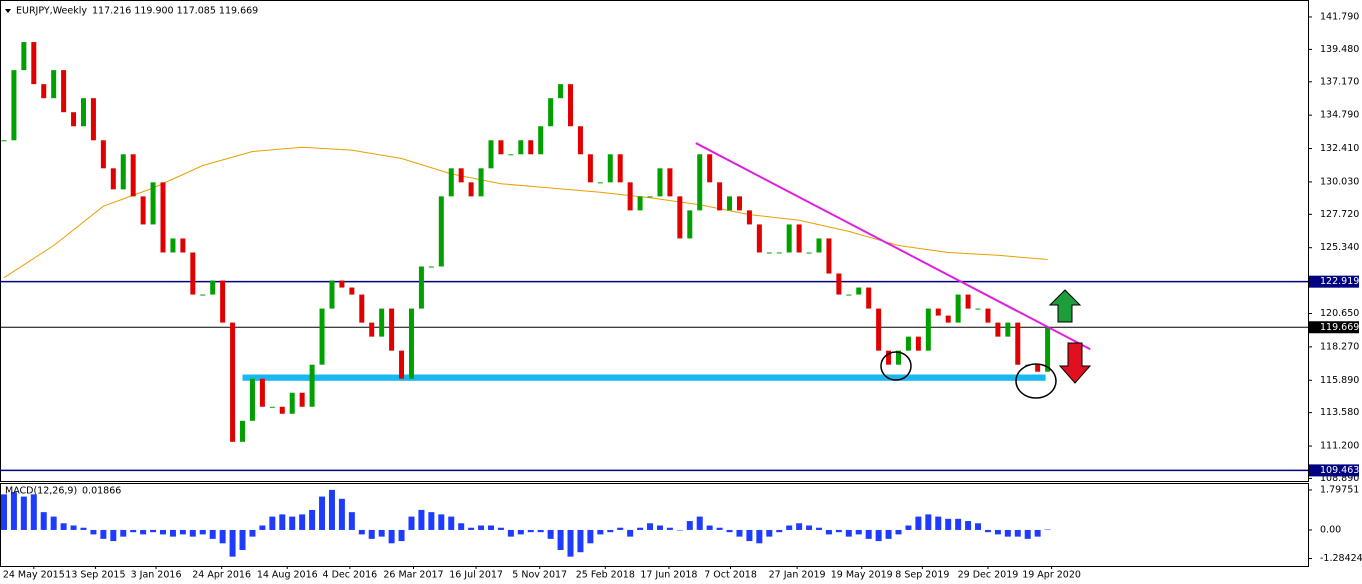 The width and height of the screenshot is (1362, 584). Describe the element at coordinates (1339, 214) in the screenshot. I see `y-tick-label: 127.720` at that location.